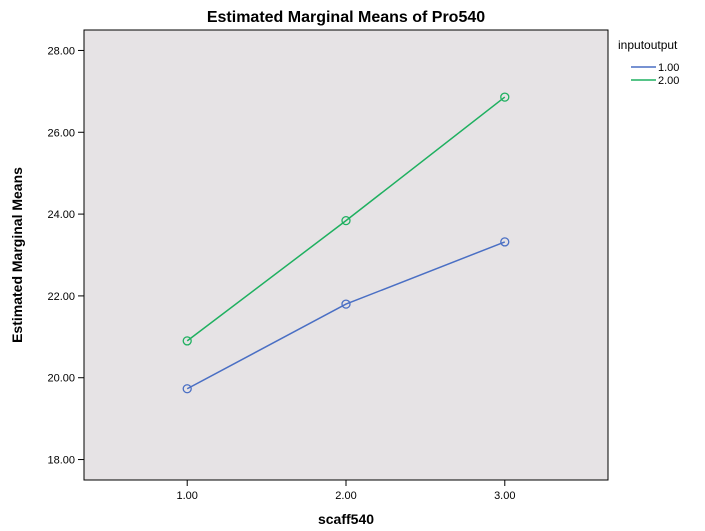 This screenshot has width=705, height=531. I want to click on chart-title: Estimated Marginal Means of Pro540, so click(346, 17).